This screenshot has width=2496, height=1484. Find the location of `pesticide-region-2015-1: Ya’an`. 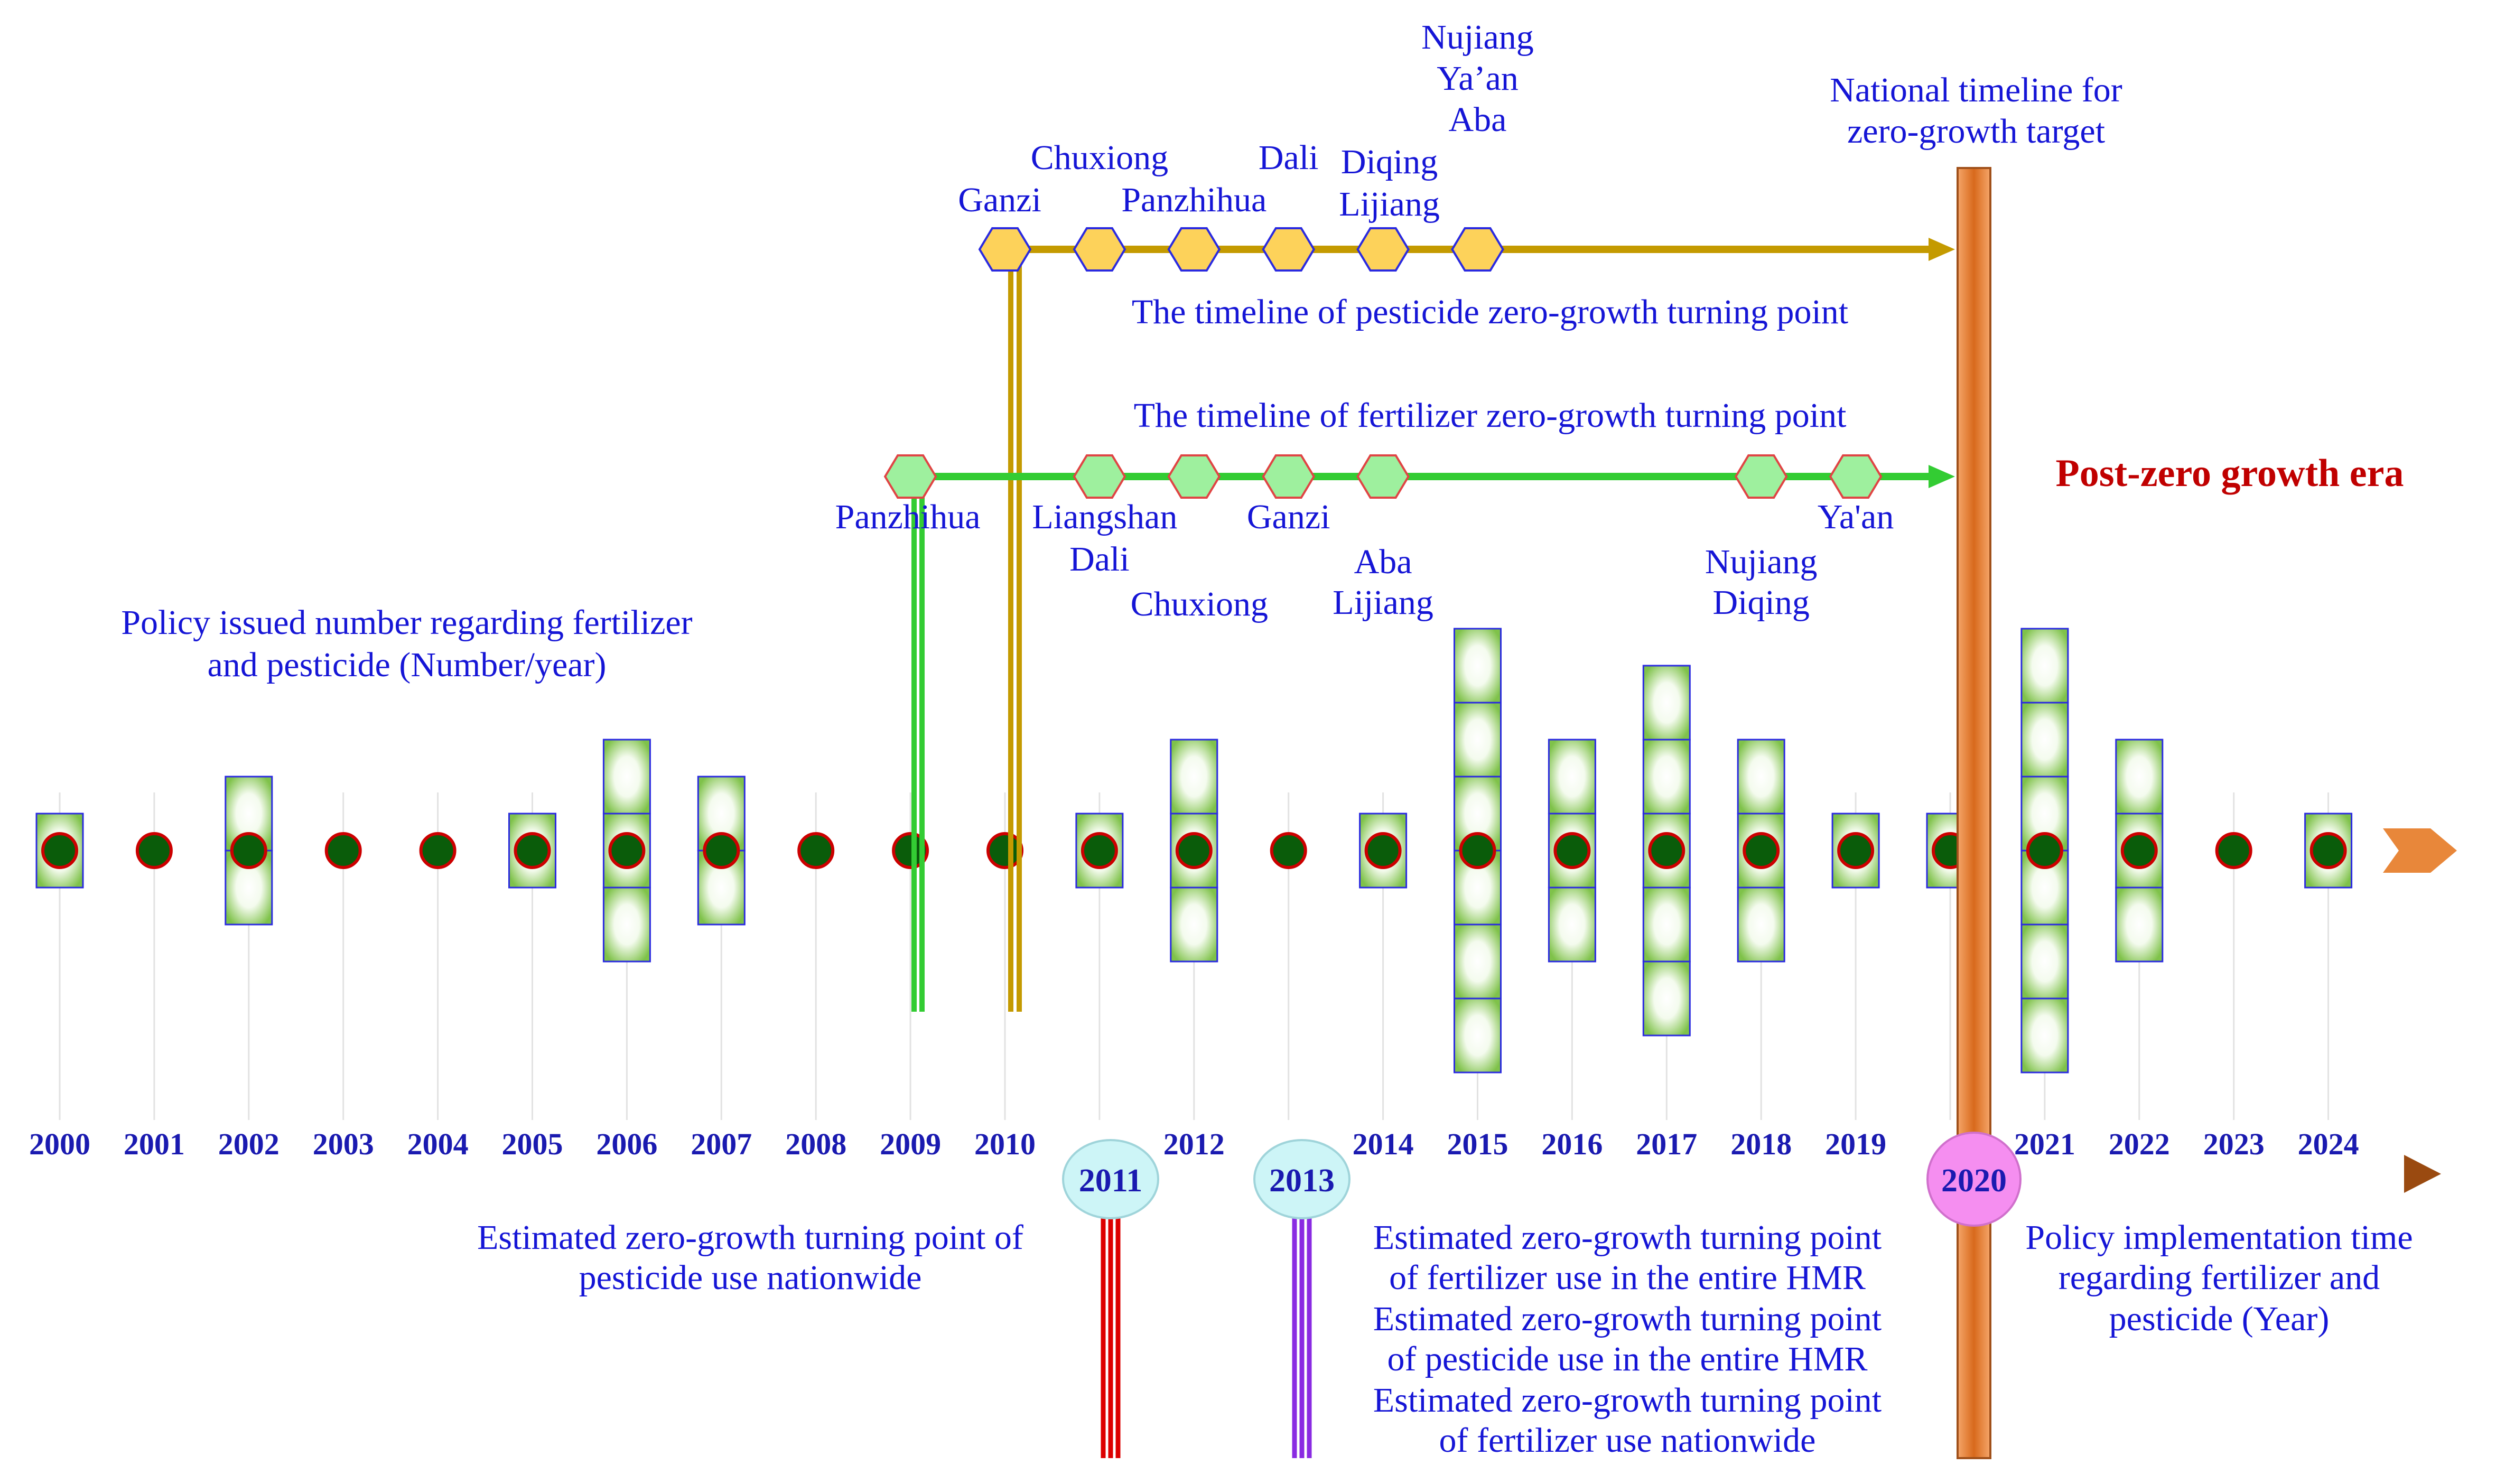

pesticide-region-2015-1: Ya’an is located at coordinates (1478, 78).